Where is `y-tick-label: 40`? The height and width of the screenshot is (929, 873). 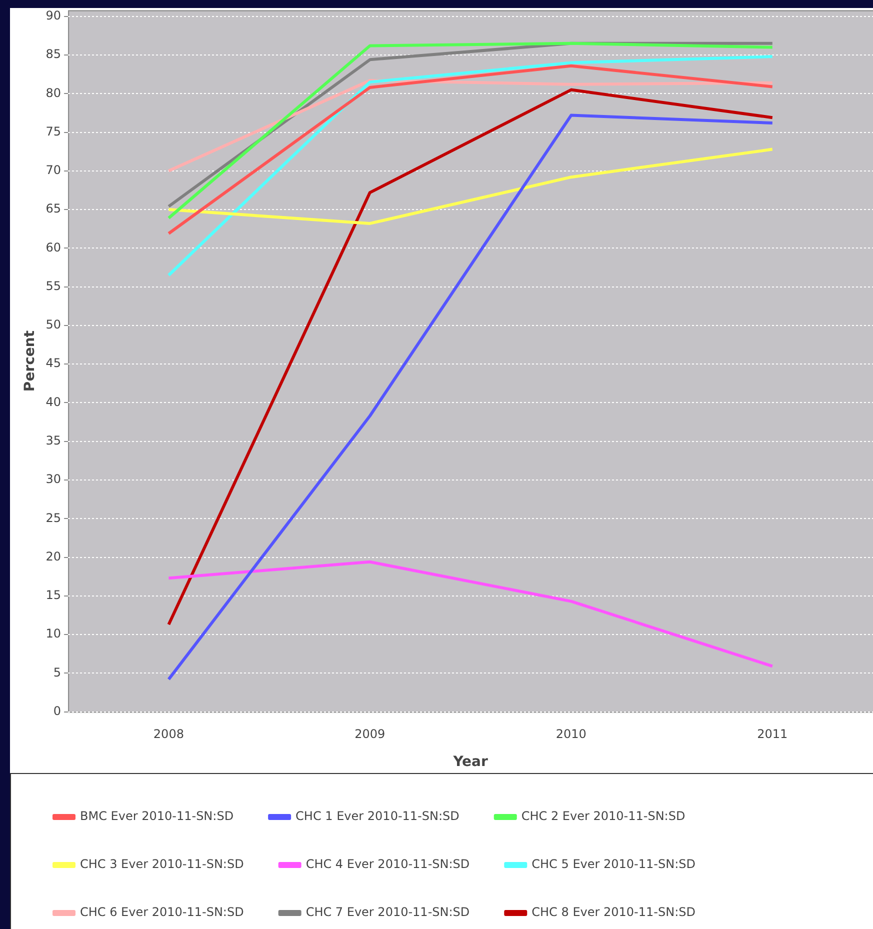 y-tick-label: 40 is located at coordinates (54, 401).